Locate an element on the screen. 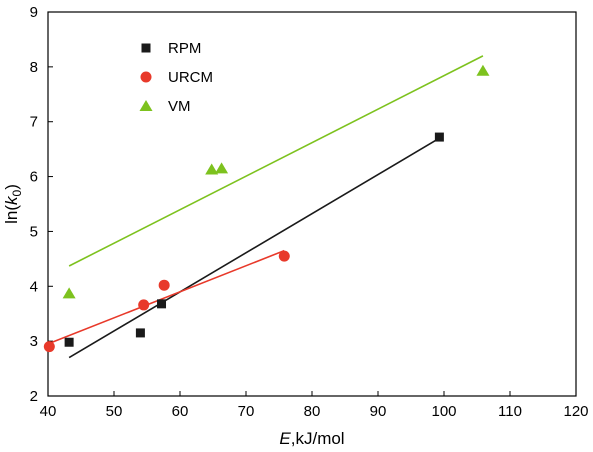 The image size is (593, 452). legend-marker-vm is located at coordinates (146, 105).